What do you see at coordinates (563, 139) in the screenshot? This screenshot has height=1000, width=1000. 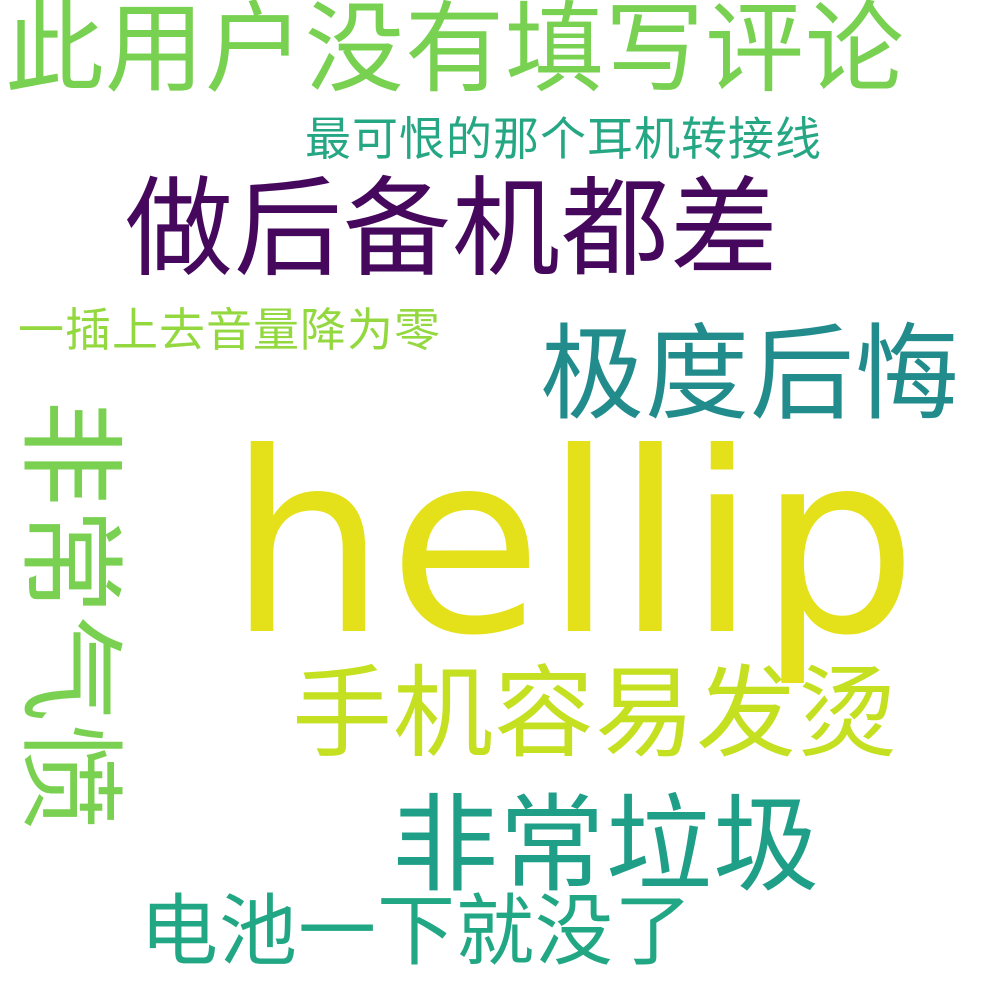 I see `word-headphone-adapter: 最可恨的那个耳机转接线` at bounding box center [563, 139].